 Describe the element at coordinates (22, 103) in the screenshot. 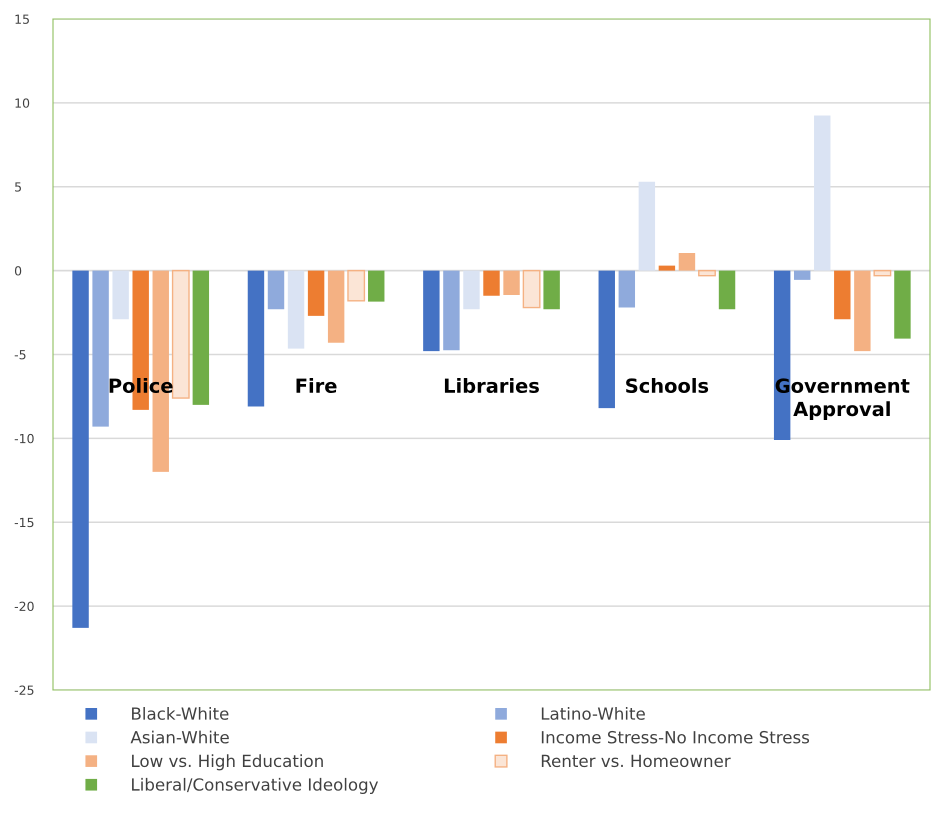

I see `y-tick-label: 10` at that location.